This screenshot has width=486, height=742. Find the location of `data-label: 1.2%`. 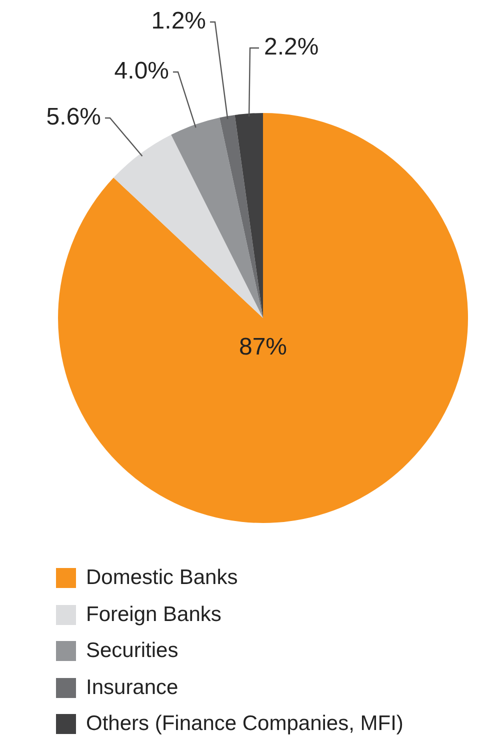

data-label: 1.2% is located at coordinates (178, 21).